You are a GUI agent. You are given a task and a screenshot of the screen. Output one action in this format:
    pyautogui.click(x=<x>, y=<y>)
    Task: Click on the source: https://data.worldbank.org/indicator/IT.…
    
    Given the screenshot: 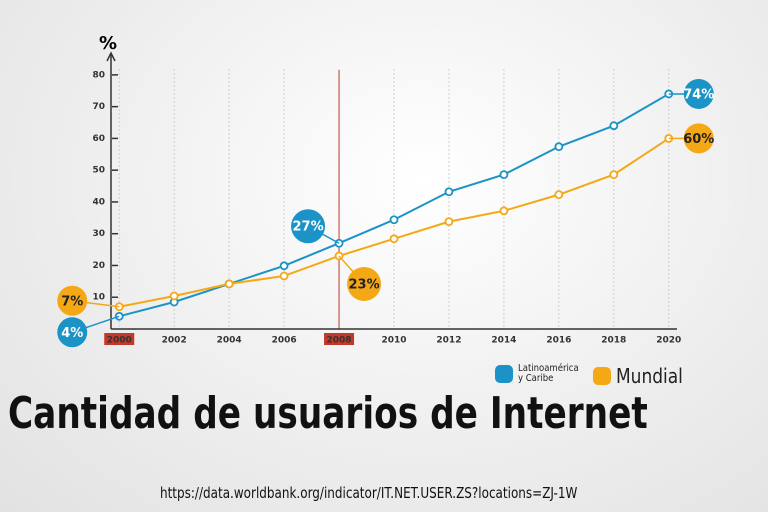 What is the action you would take?
    pyautogui.click(x=369, y=493)
    